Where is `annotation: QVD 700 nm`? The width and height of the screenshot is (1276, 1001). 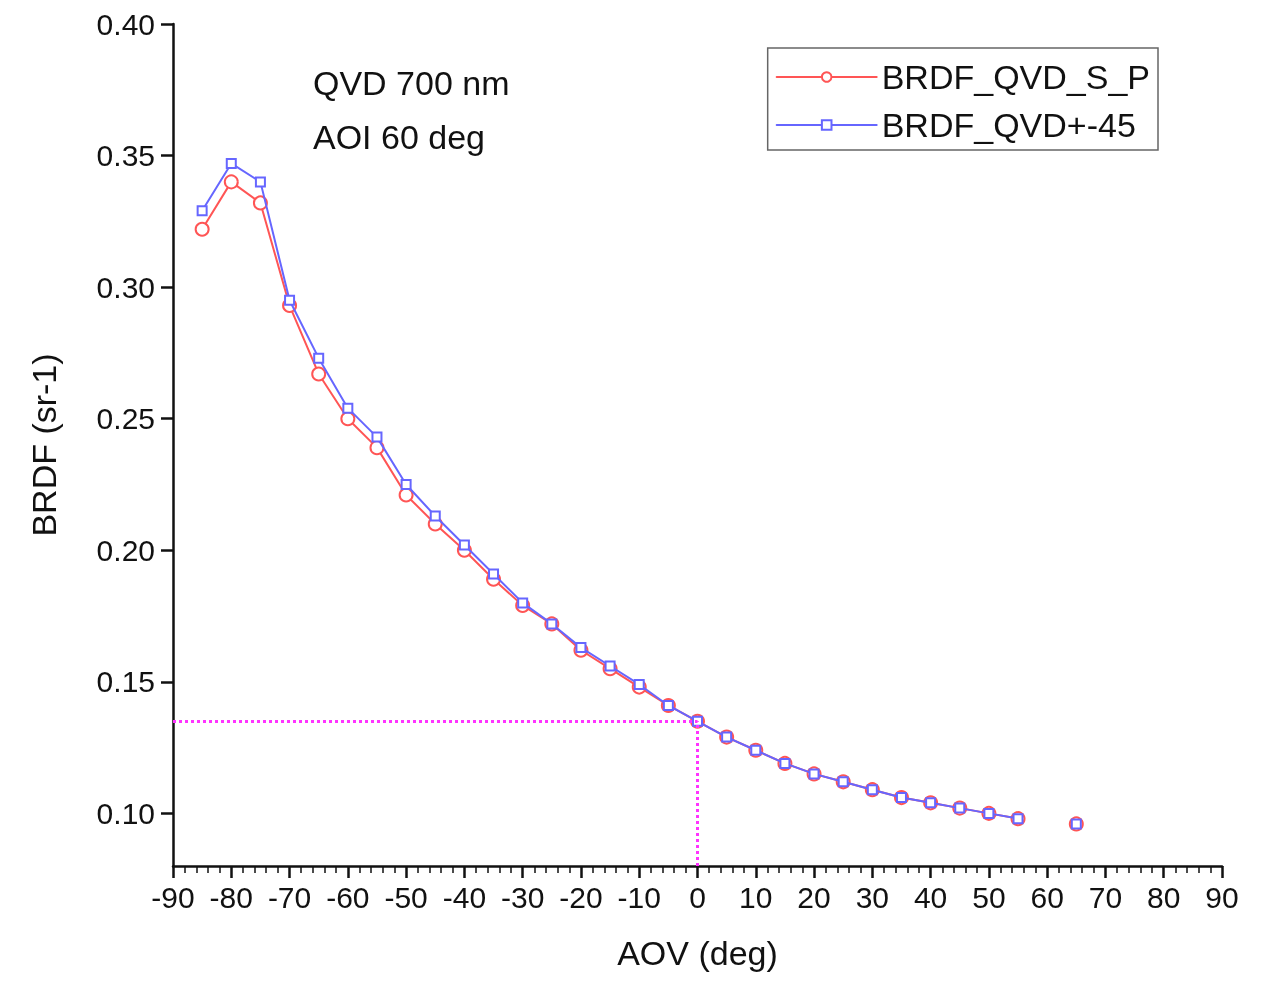
annotation: QVD 700 nm is located at coordinates (411, 83).